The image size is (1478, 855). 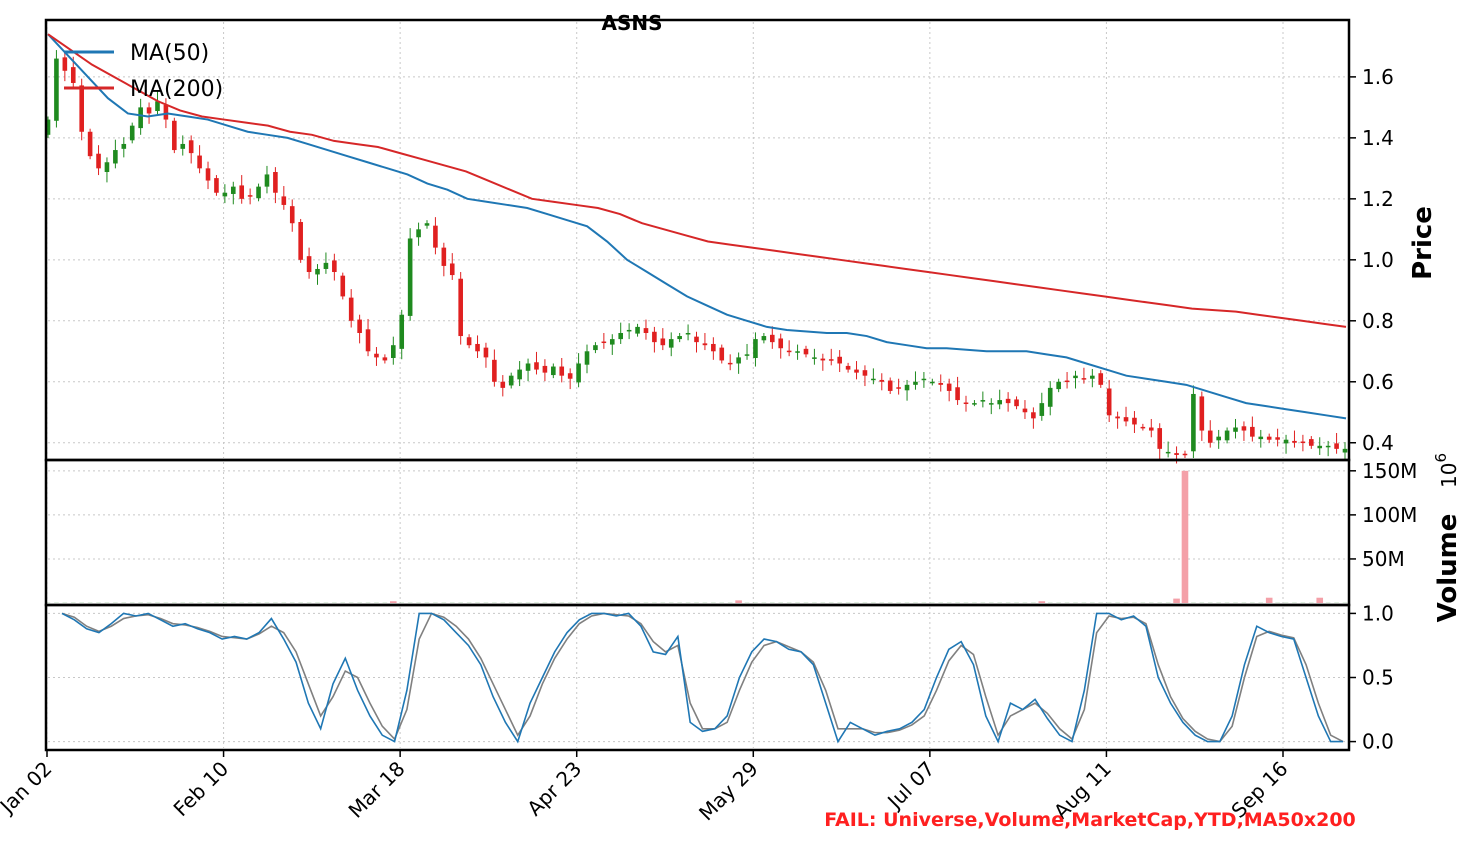 What do you see at coordinates (1378, 443) in the screenshot?
I see `price-tick-label: 0.4` at bounding box center [1378, 443].